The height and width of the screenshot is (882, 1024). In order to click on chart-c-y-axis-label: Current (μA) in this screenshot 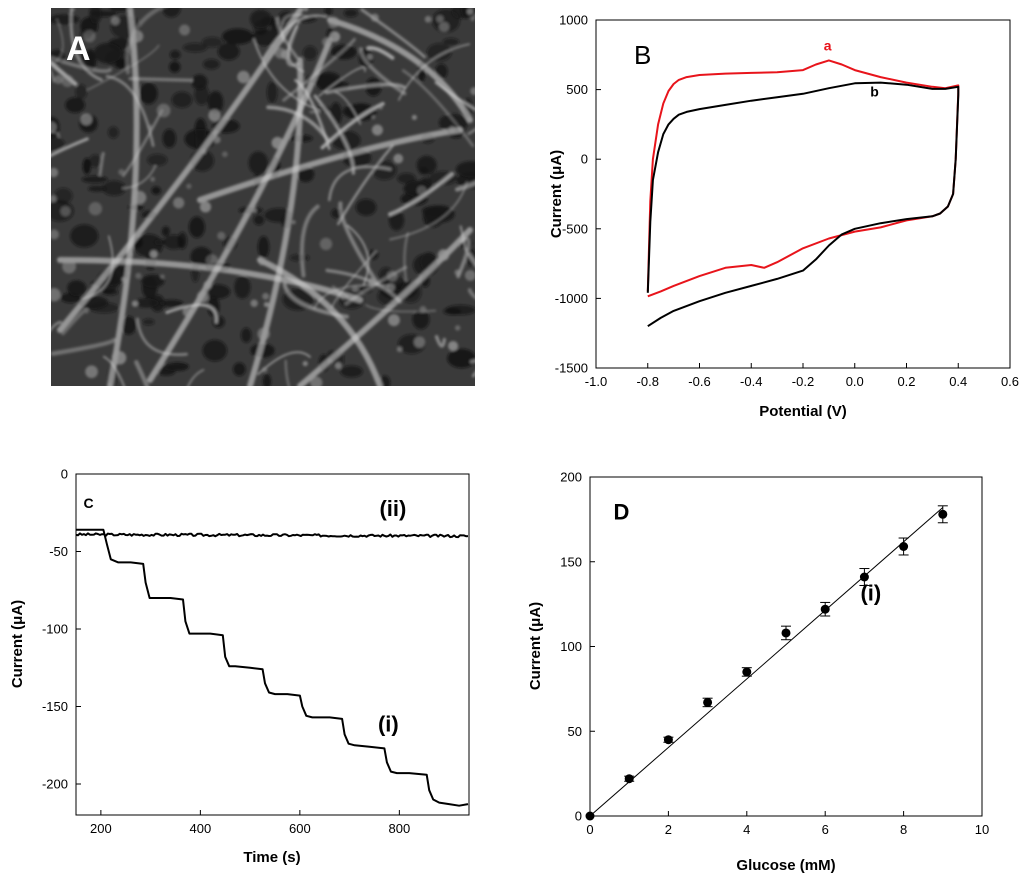, I will do `click(17, 644)`.